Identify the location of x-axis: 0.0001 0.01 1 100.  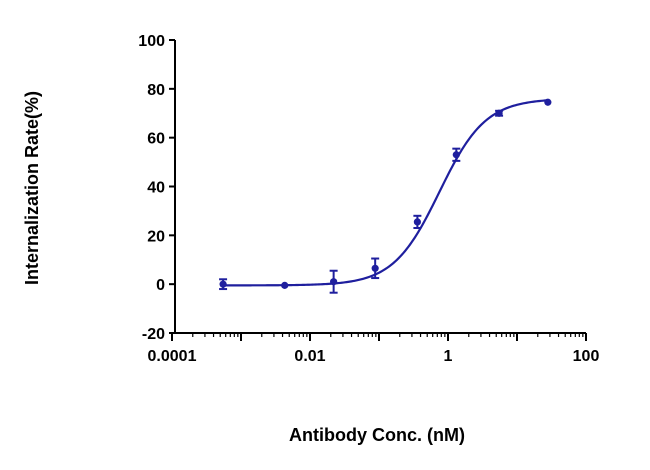
(374, 348).